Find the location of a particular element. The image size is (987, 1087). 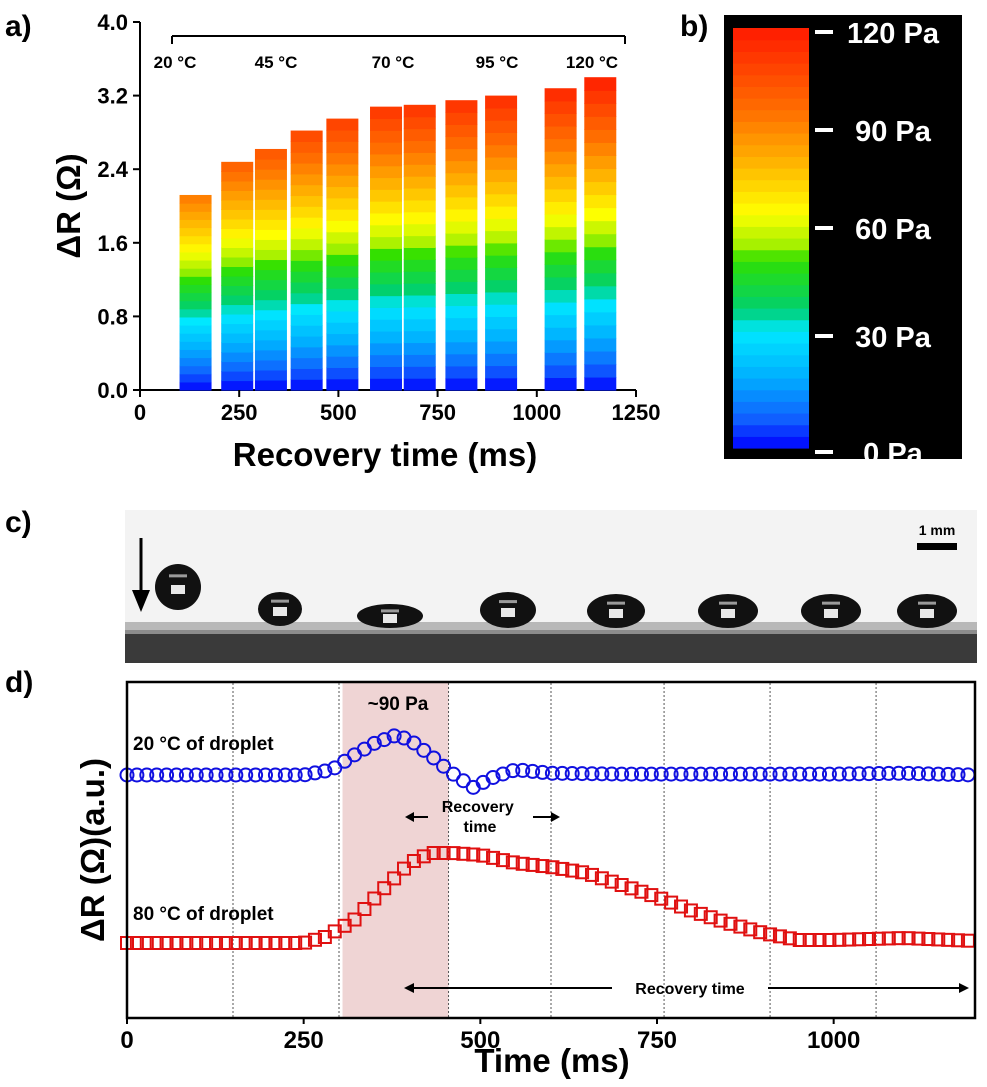

panel-d-ticks: 0 250 500 750 1000 is located at coordinates (490, 1035).